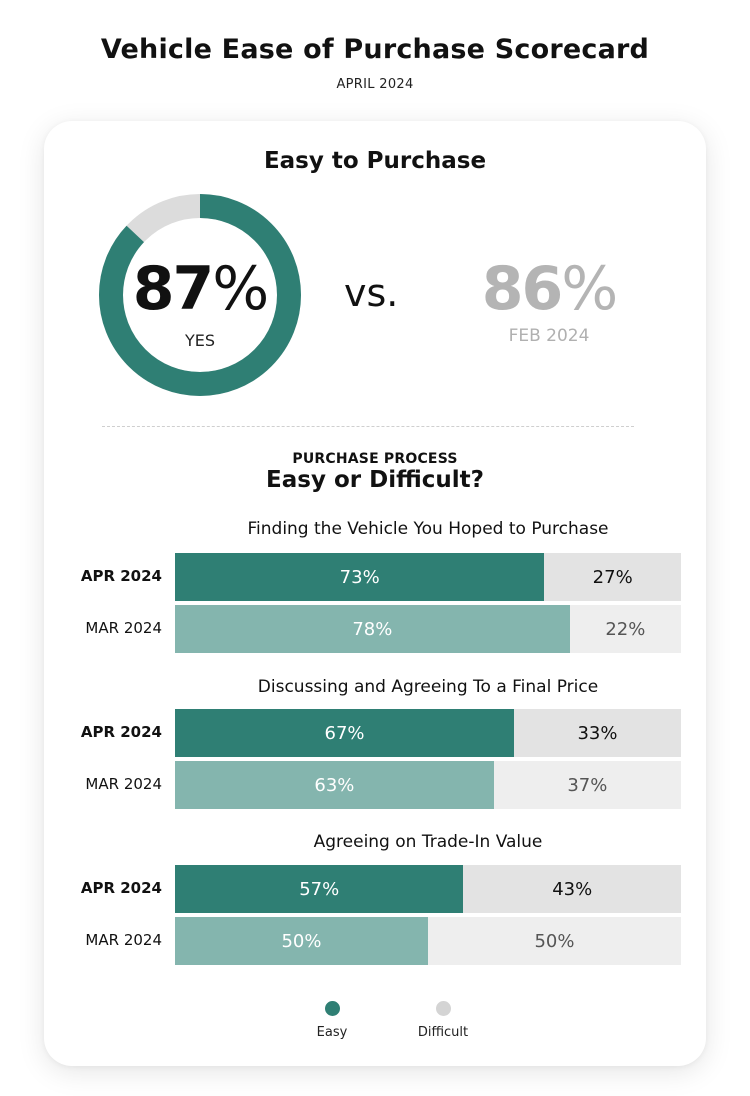  Describe the element at coordinates (612, 577) in the screenshot. I see `difficult-segment: 27%` at that location.